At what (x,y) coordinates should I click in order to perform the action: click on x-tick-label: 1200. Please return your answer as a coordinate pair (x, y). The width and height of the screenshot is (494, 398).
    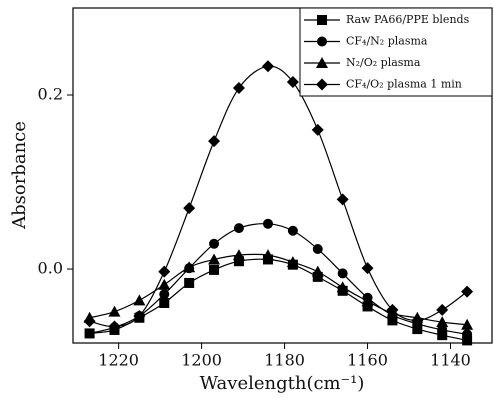
    Looking at the image, I should click on (201, 360).